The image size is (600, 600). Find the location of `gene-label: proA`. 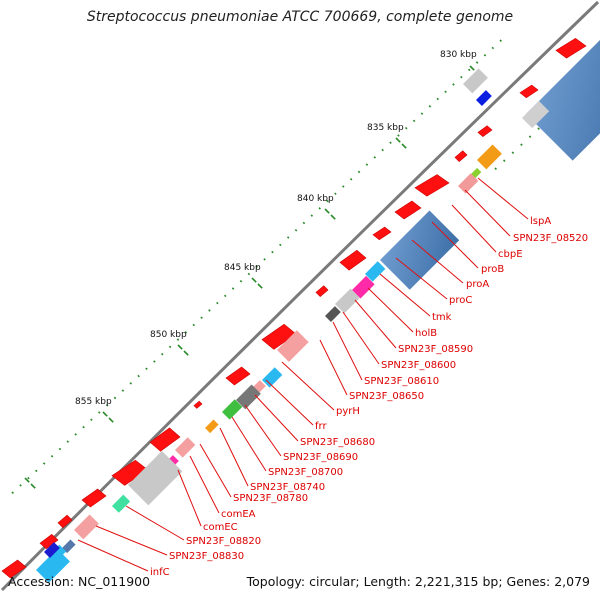

gene-label: proA is located at coordinates (477, 284).